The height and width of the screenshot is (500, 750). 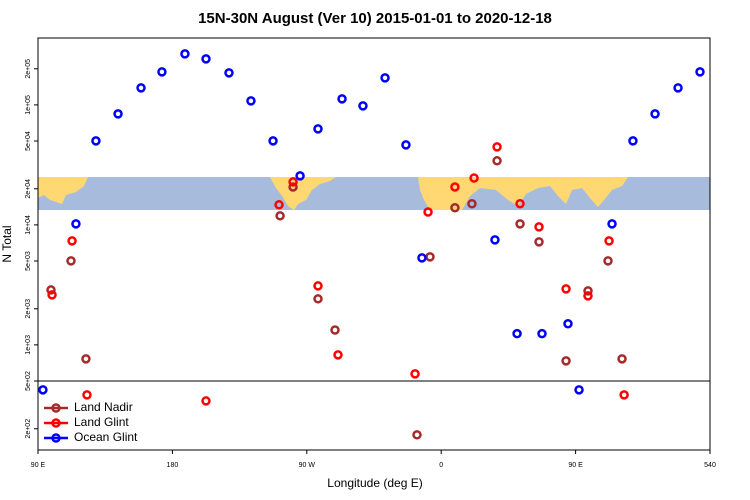 I want to click on x-tick-label: 180, so click(x=173, y=465).